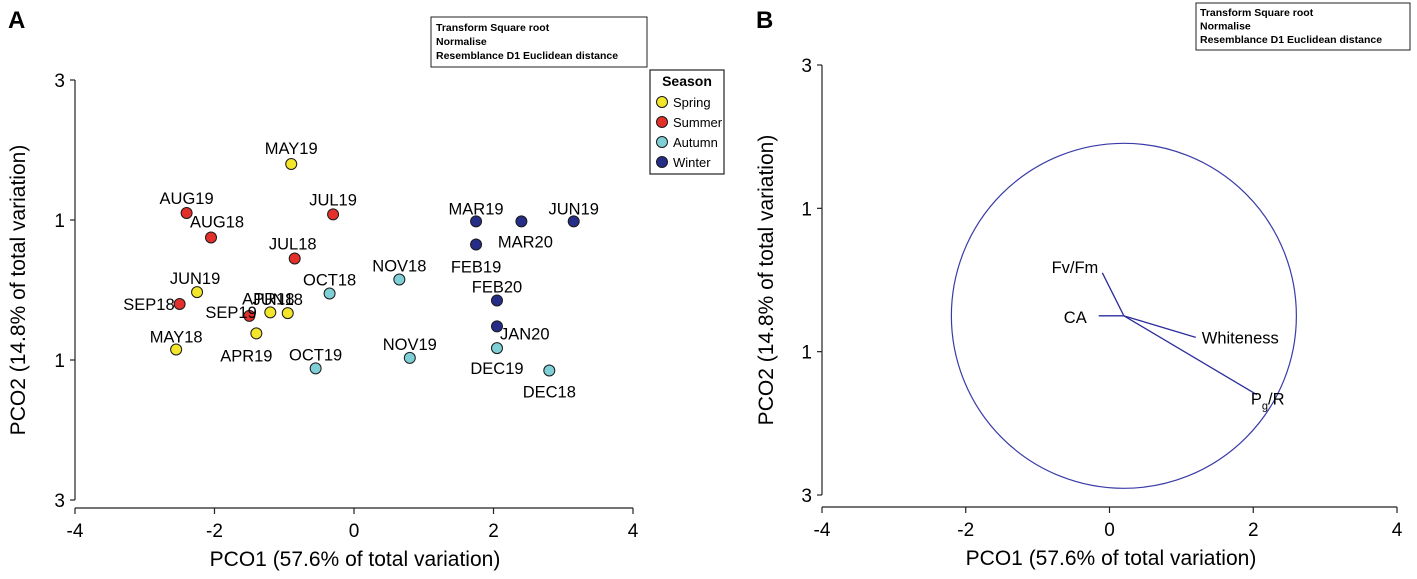 Image resolution: width=1417 pixels, height=579 pixels. What do you see at coordinates (214, 531) in the screenshot?
I see `x-tick-label: -2` at bounding box center [214, 531].